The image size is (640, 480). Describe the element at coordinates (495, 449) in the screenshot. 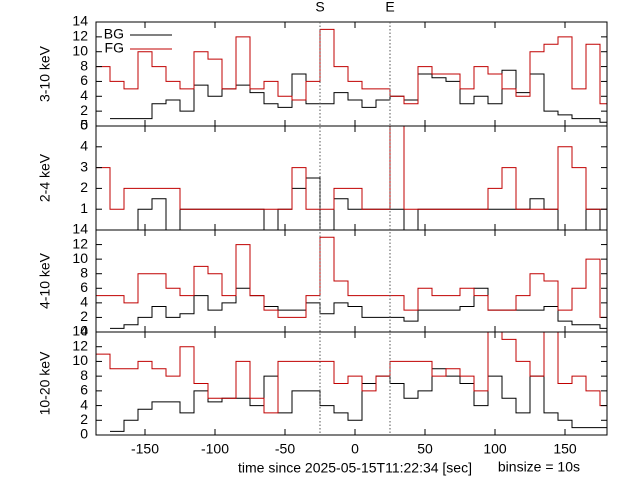

I see `x-tick-label: 100` at that location.